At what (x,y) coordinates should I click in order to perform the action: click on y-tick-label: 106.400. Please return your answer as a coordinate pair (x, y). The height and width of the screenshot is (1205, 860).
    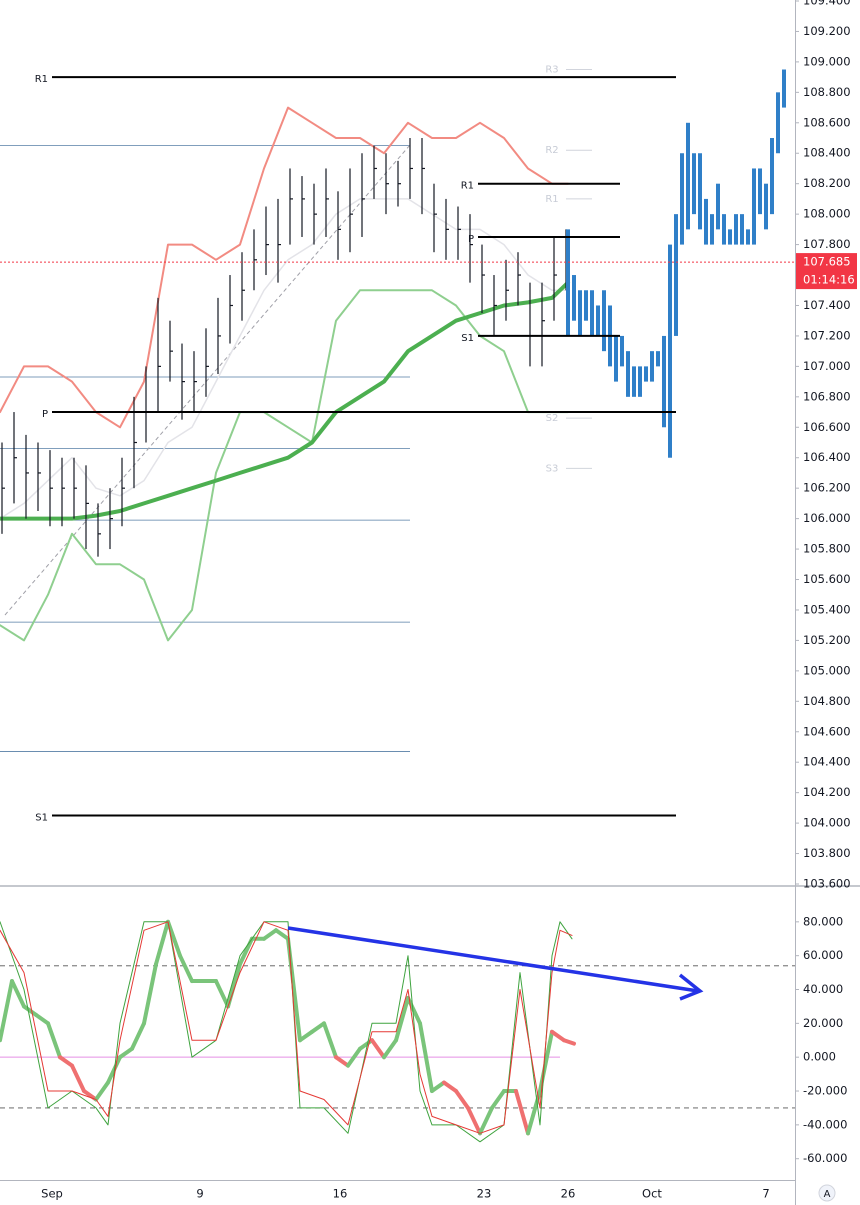
    Looking at the image, I should click on (827, 457).